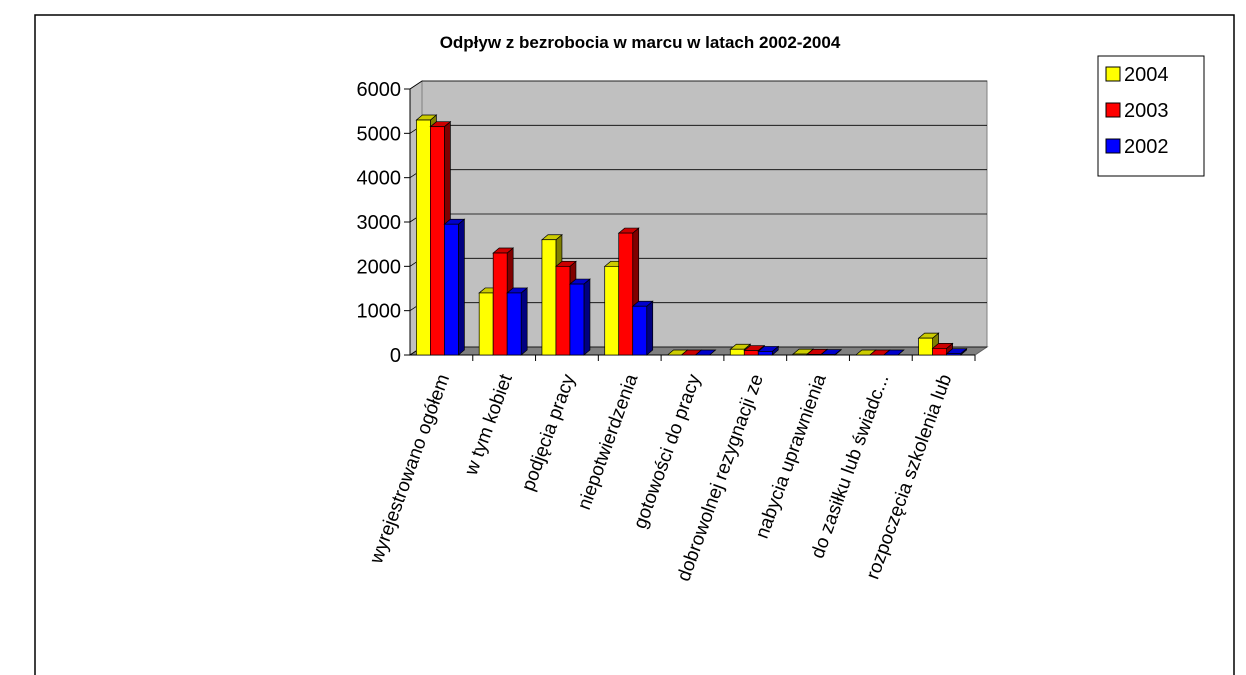 This screenshot has height=675, width=1246. Describe the element at coordinates (1146, 111) in the screenshot. I see `legend-label: 2003` at that location.